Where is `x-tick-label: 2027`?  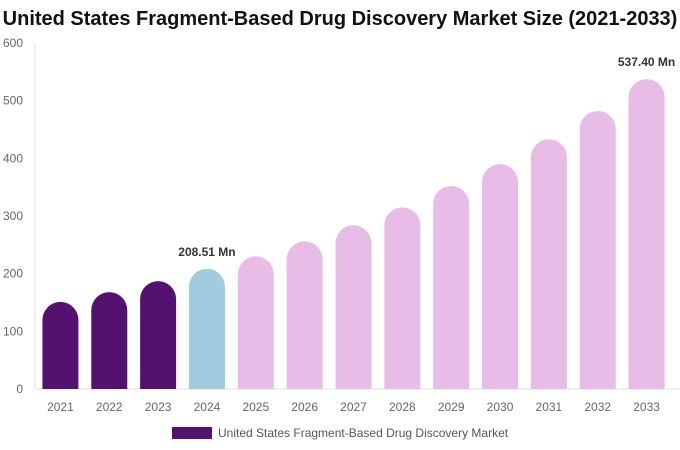
x-tick-label: 2027 is located at coordinates (353, 407).